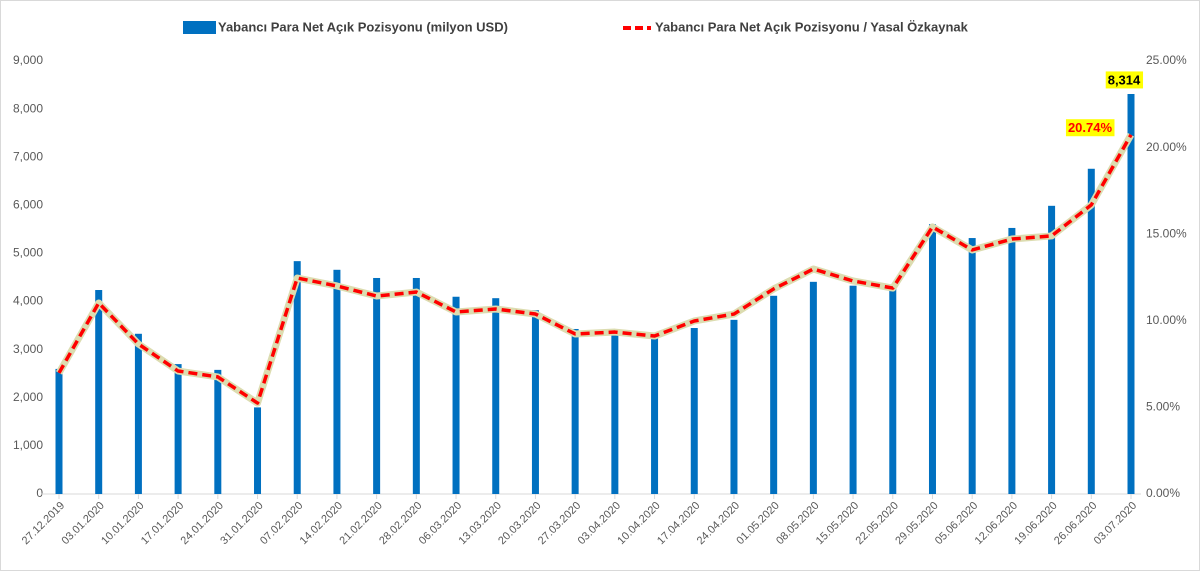 The image size is (1200, 571). What do you see at coordinates (1163, 407) in the screenshot?
I see `y2-tick-label: 5.00%` at bounding box center [1163, 407].